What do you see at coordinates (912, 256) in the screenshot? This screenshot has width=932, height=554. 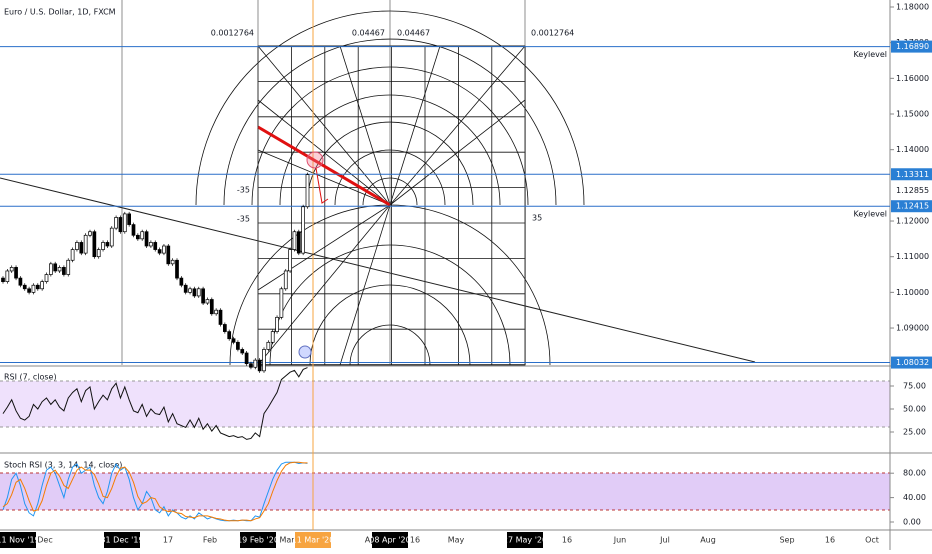 I see `y-tick-label: 1.11000` at bounding box center [912, 256].